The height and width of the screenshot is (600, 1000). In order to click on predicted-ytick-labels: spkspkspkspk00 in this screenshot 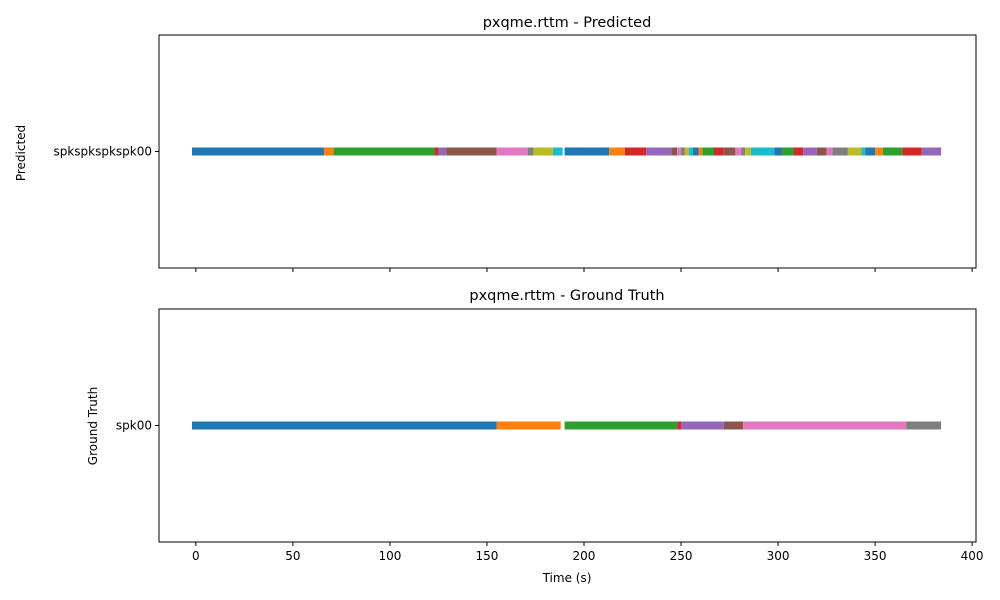, I will do `click(106, 152)`.